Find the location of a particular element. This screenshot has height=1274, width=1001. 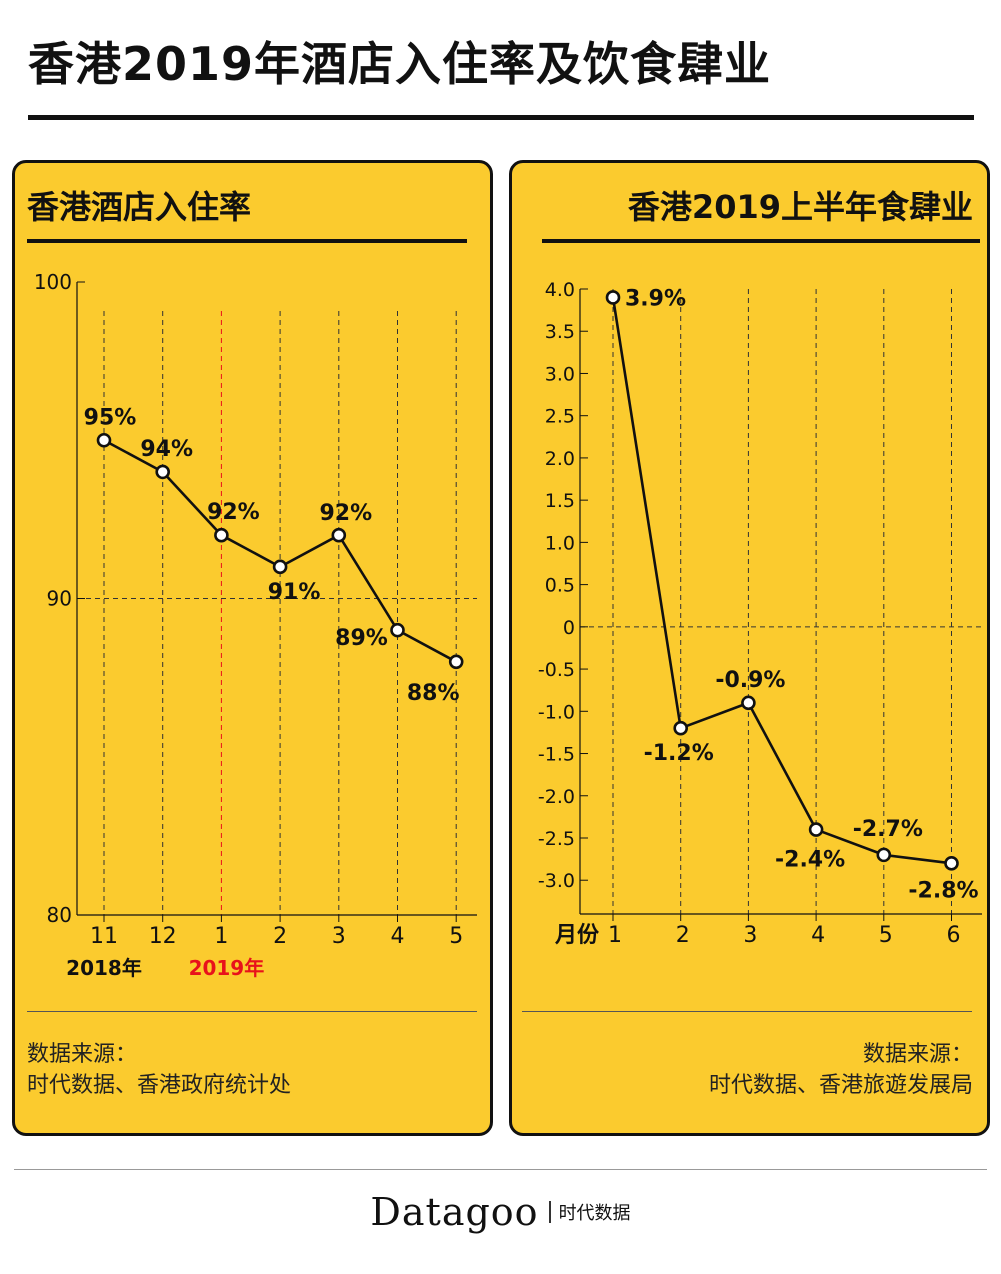

hotel-year-label: 2019年 is located at coordinates (227, 968).